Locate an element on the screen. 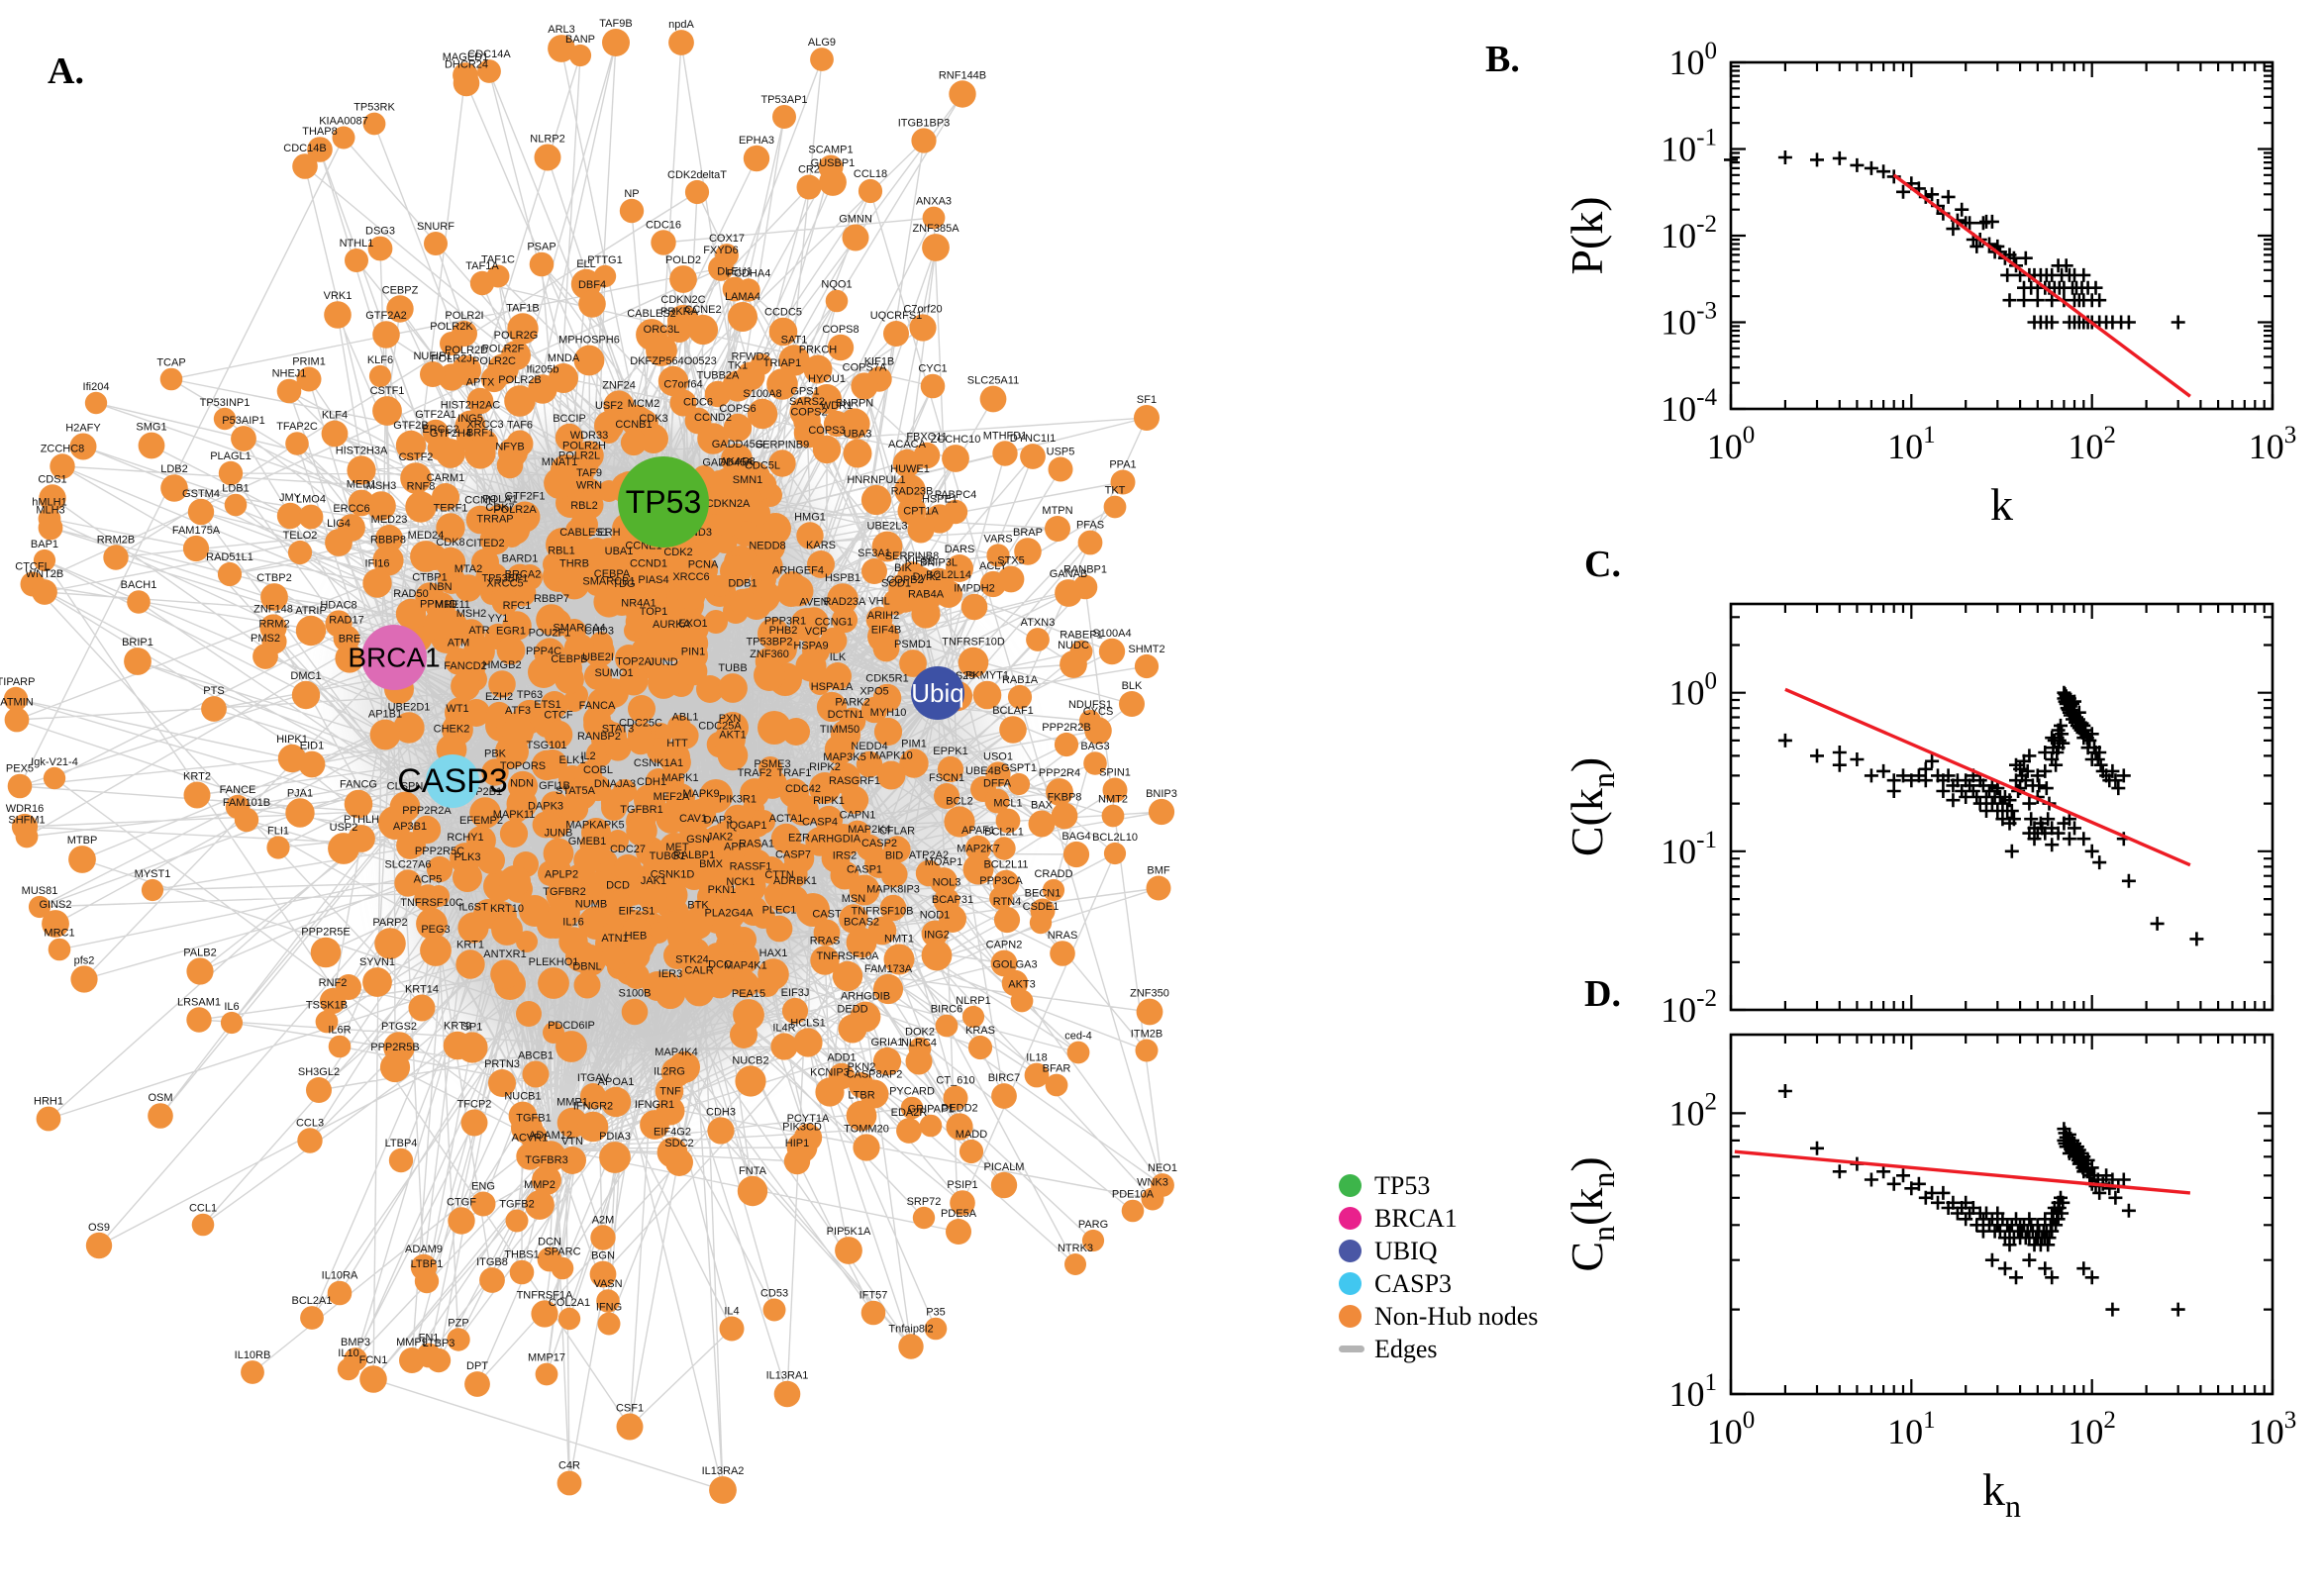  gene-label: TDG is located at coordinates (623, 584).